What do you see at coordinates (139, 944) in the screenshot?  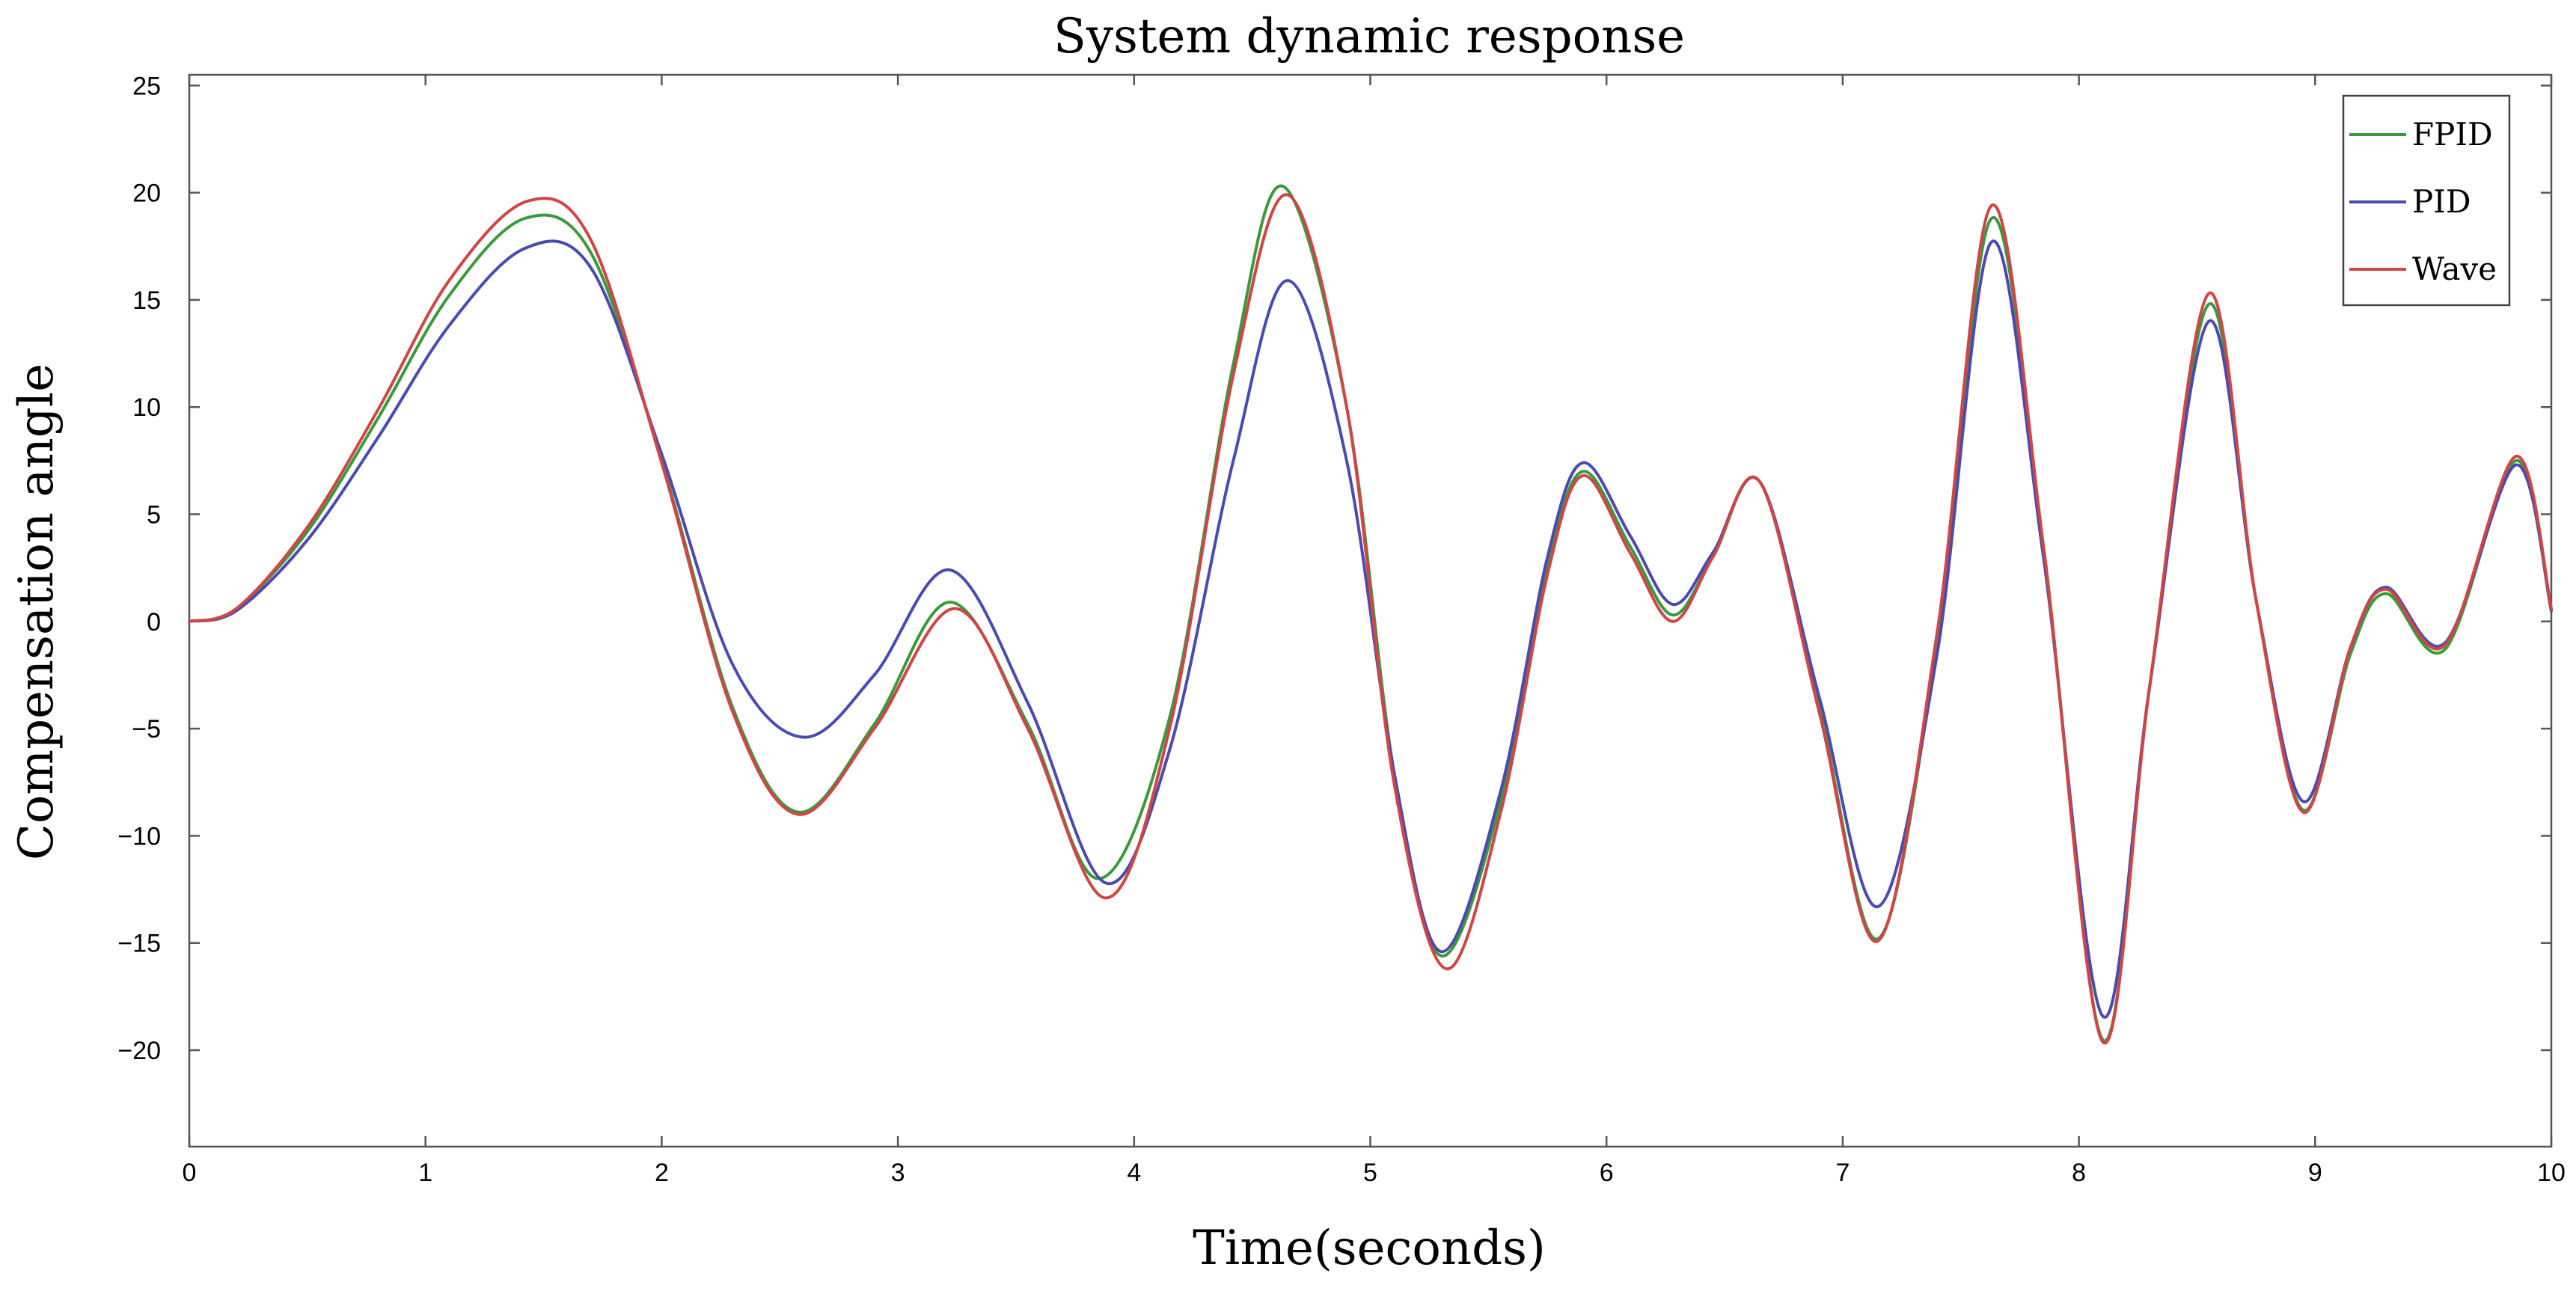 I see `y-tick-label: −15` at bounding box center [139, 944].